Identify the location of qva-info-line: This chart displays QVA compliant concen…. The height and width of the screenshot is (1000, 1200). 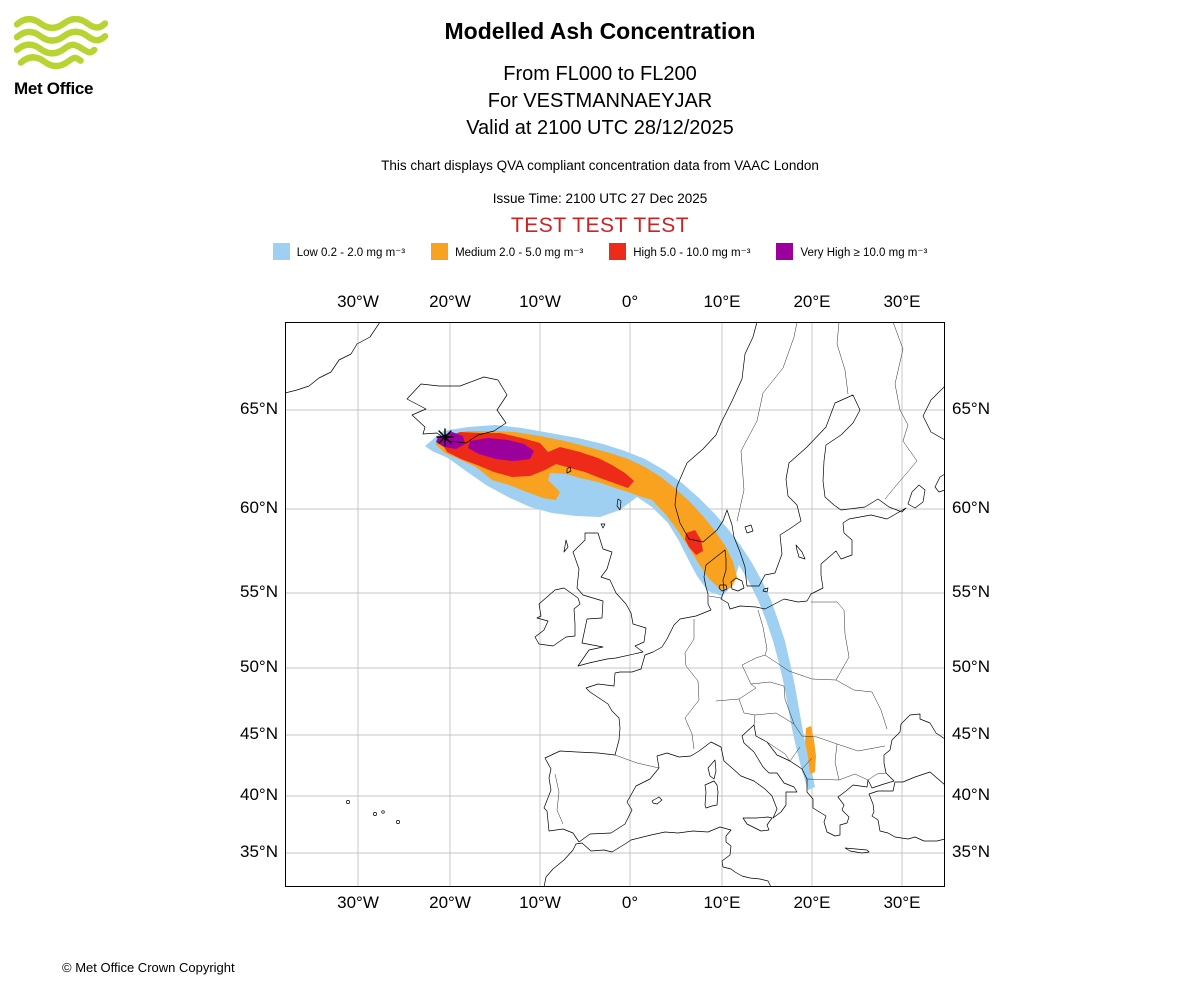
(600, 165).